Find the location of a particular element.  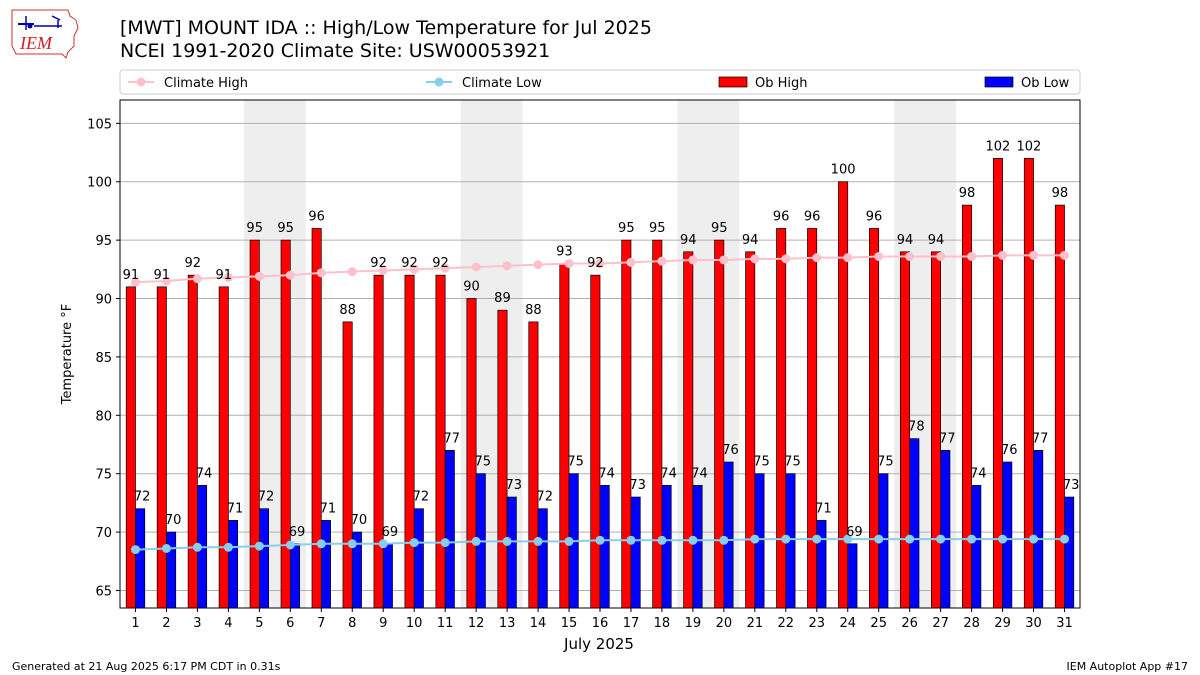

legend-label: Ob High is located at coordinates (781, 83).